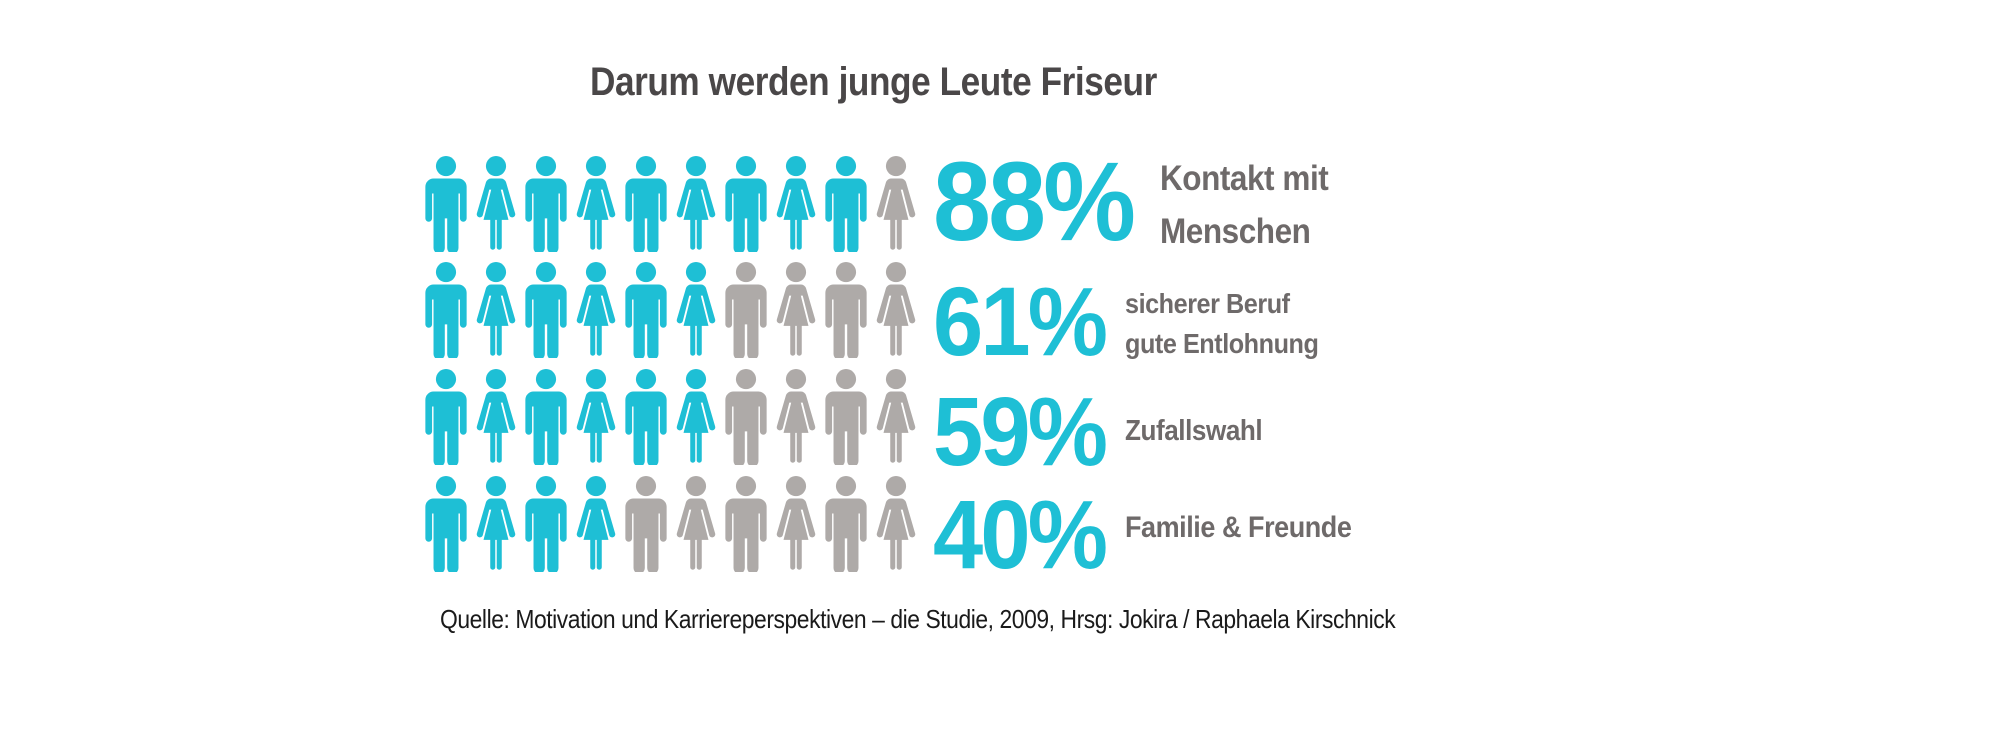  I want to click on row-label-line1: Zufallswahl, so click(1194, 431).